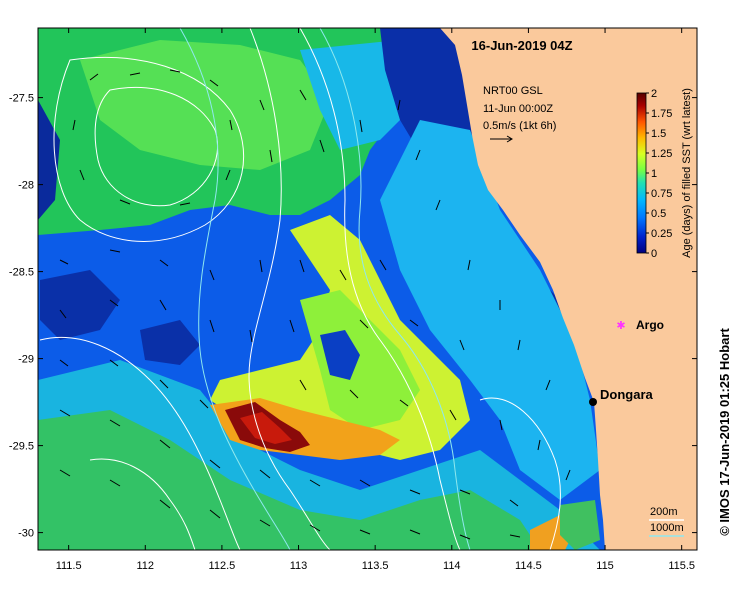 The image size is (739, 592). Describe the element at coordinates (452, 566) in the screenshot. I see `x-tick-label: 114` at that location.